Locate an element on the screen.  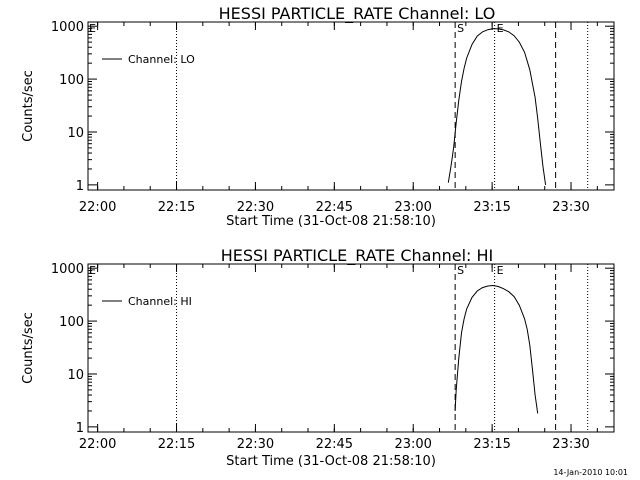
footer-timestamp: 14-Jan-2010 10:01 is located at coordinates (590, 472).